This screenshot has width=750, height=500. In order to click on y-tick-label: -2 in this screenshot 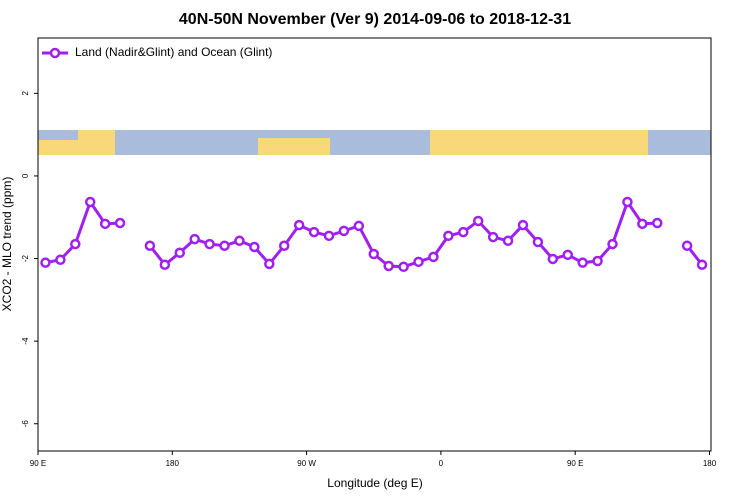, I will do `click(25, 258)`.